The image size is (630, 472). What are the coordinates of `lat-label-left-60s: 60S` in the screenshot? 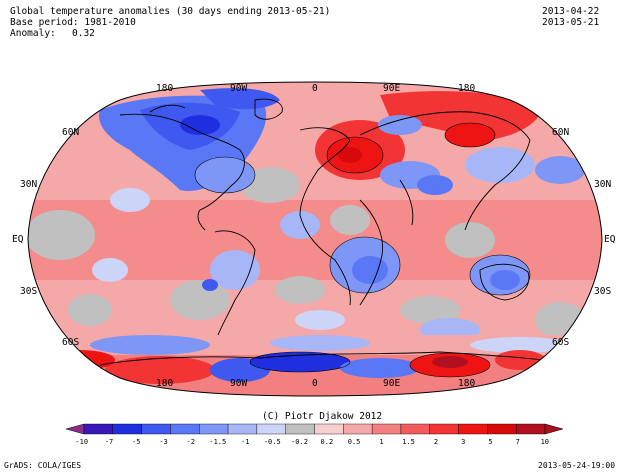 It's located at (71, 342).